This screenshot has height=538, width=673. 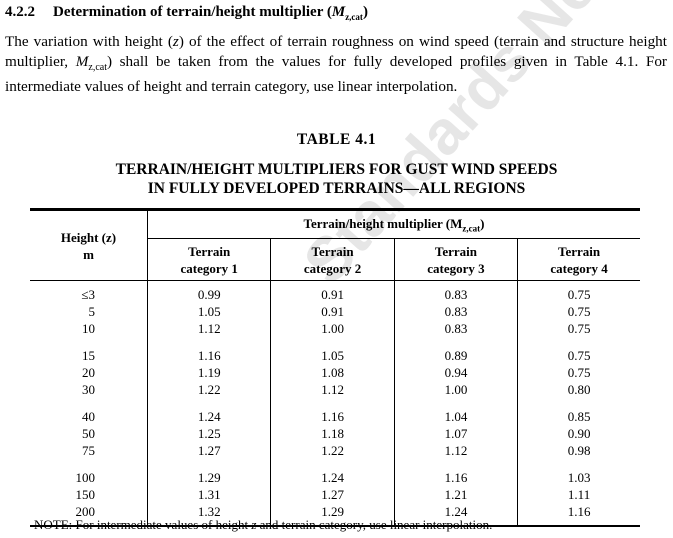 What do you see at coordinates (455, 494) in the screenshot?
I see `multiplier-cell: 1.21` at bounding box center [455, 494].